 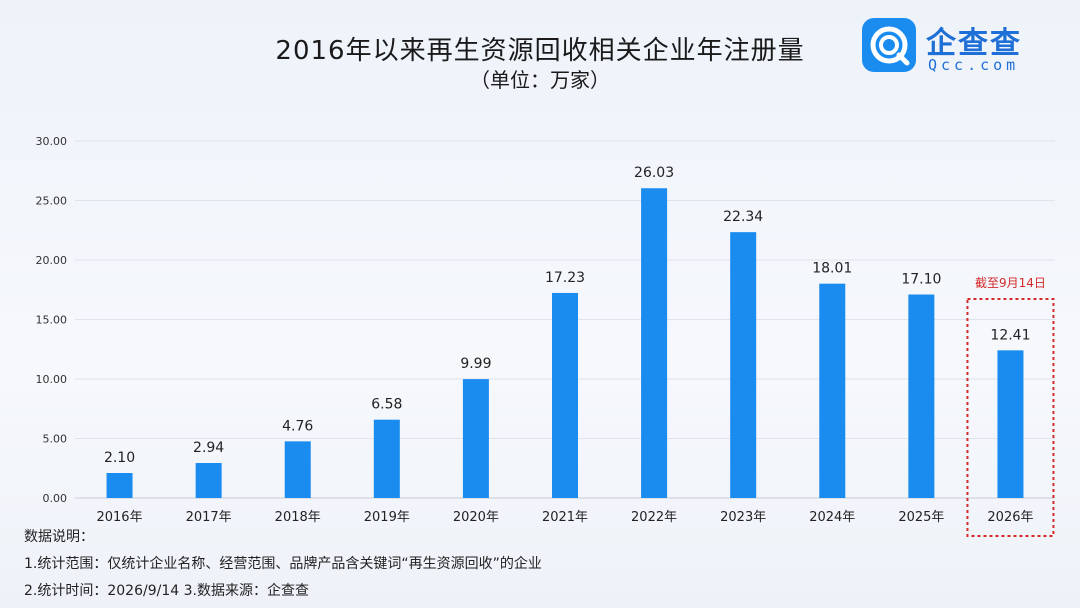 I want to click on y-tick-label: 20.00, so click(x=52, y=260).